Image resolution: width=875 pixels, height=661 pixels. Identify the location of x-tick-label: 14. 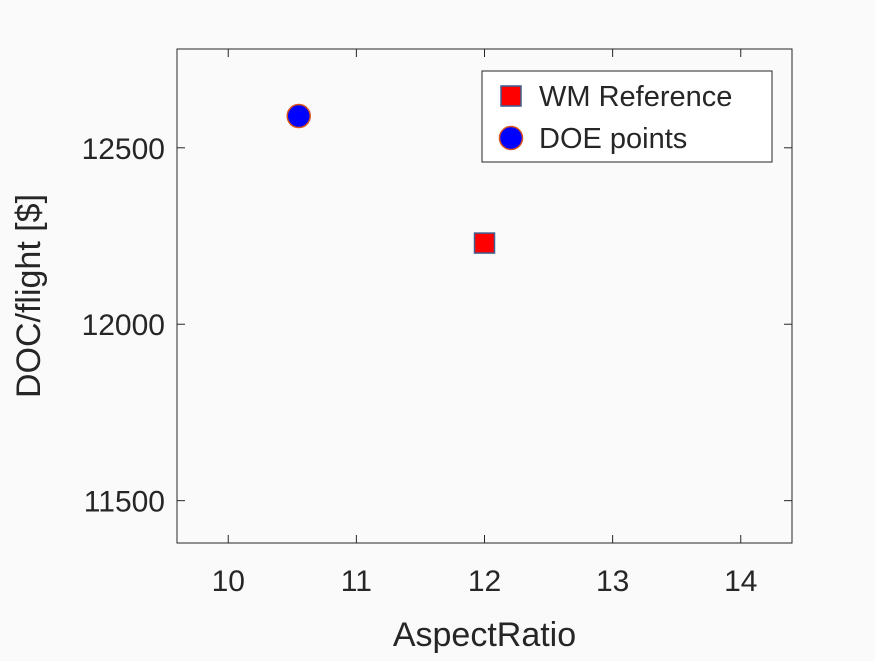
(740, 581).